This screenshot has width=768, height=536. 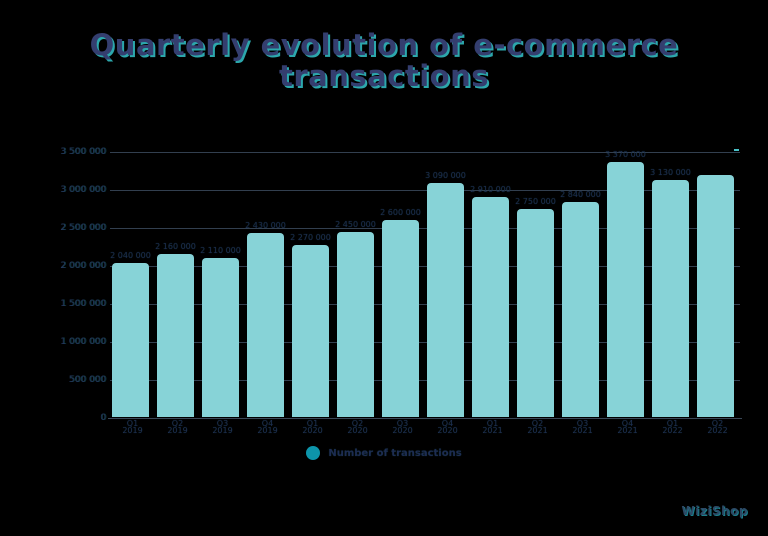 What do you see at coordinates (425, 418) in the screenshot?
I see `x-axis-line` at bounding box center [425, 418].